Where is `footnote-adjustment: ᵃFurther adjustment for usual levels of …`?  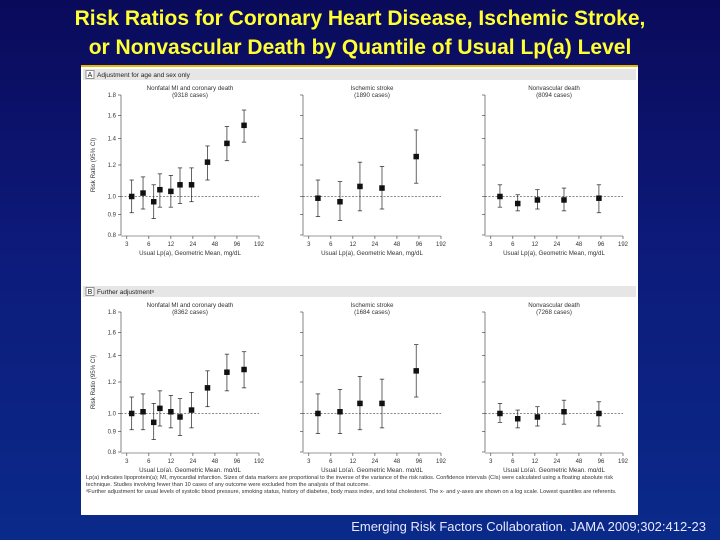 footnote-adjustment: ᵃFurther adjustment for usual levels of … is located at coordinates (351, 492).